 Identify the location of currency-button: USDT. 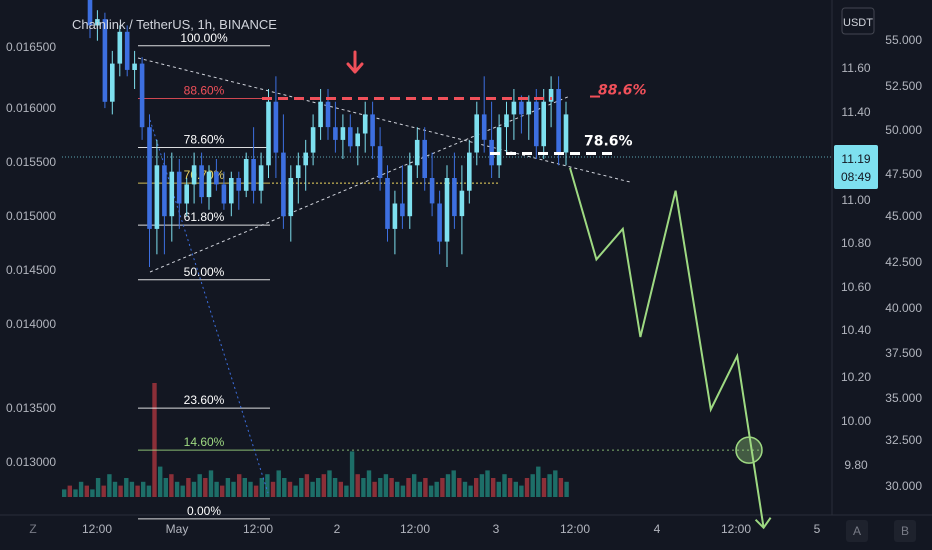
(858, 21).